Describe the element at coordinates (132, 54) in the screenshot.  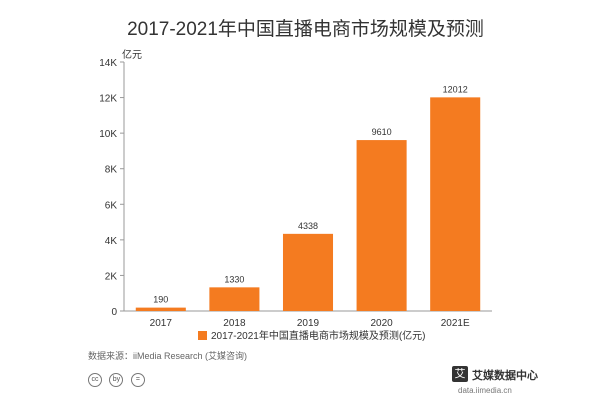
I see `y-axis-unit-label: 亿元` at that location.